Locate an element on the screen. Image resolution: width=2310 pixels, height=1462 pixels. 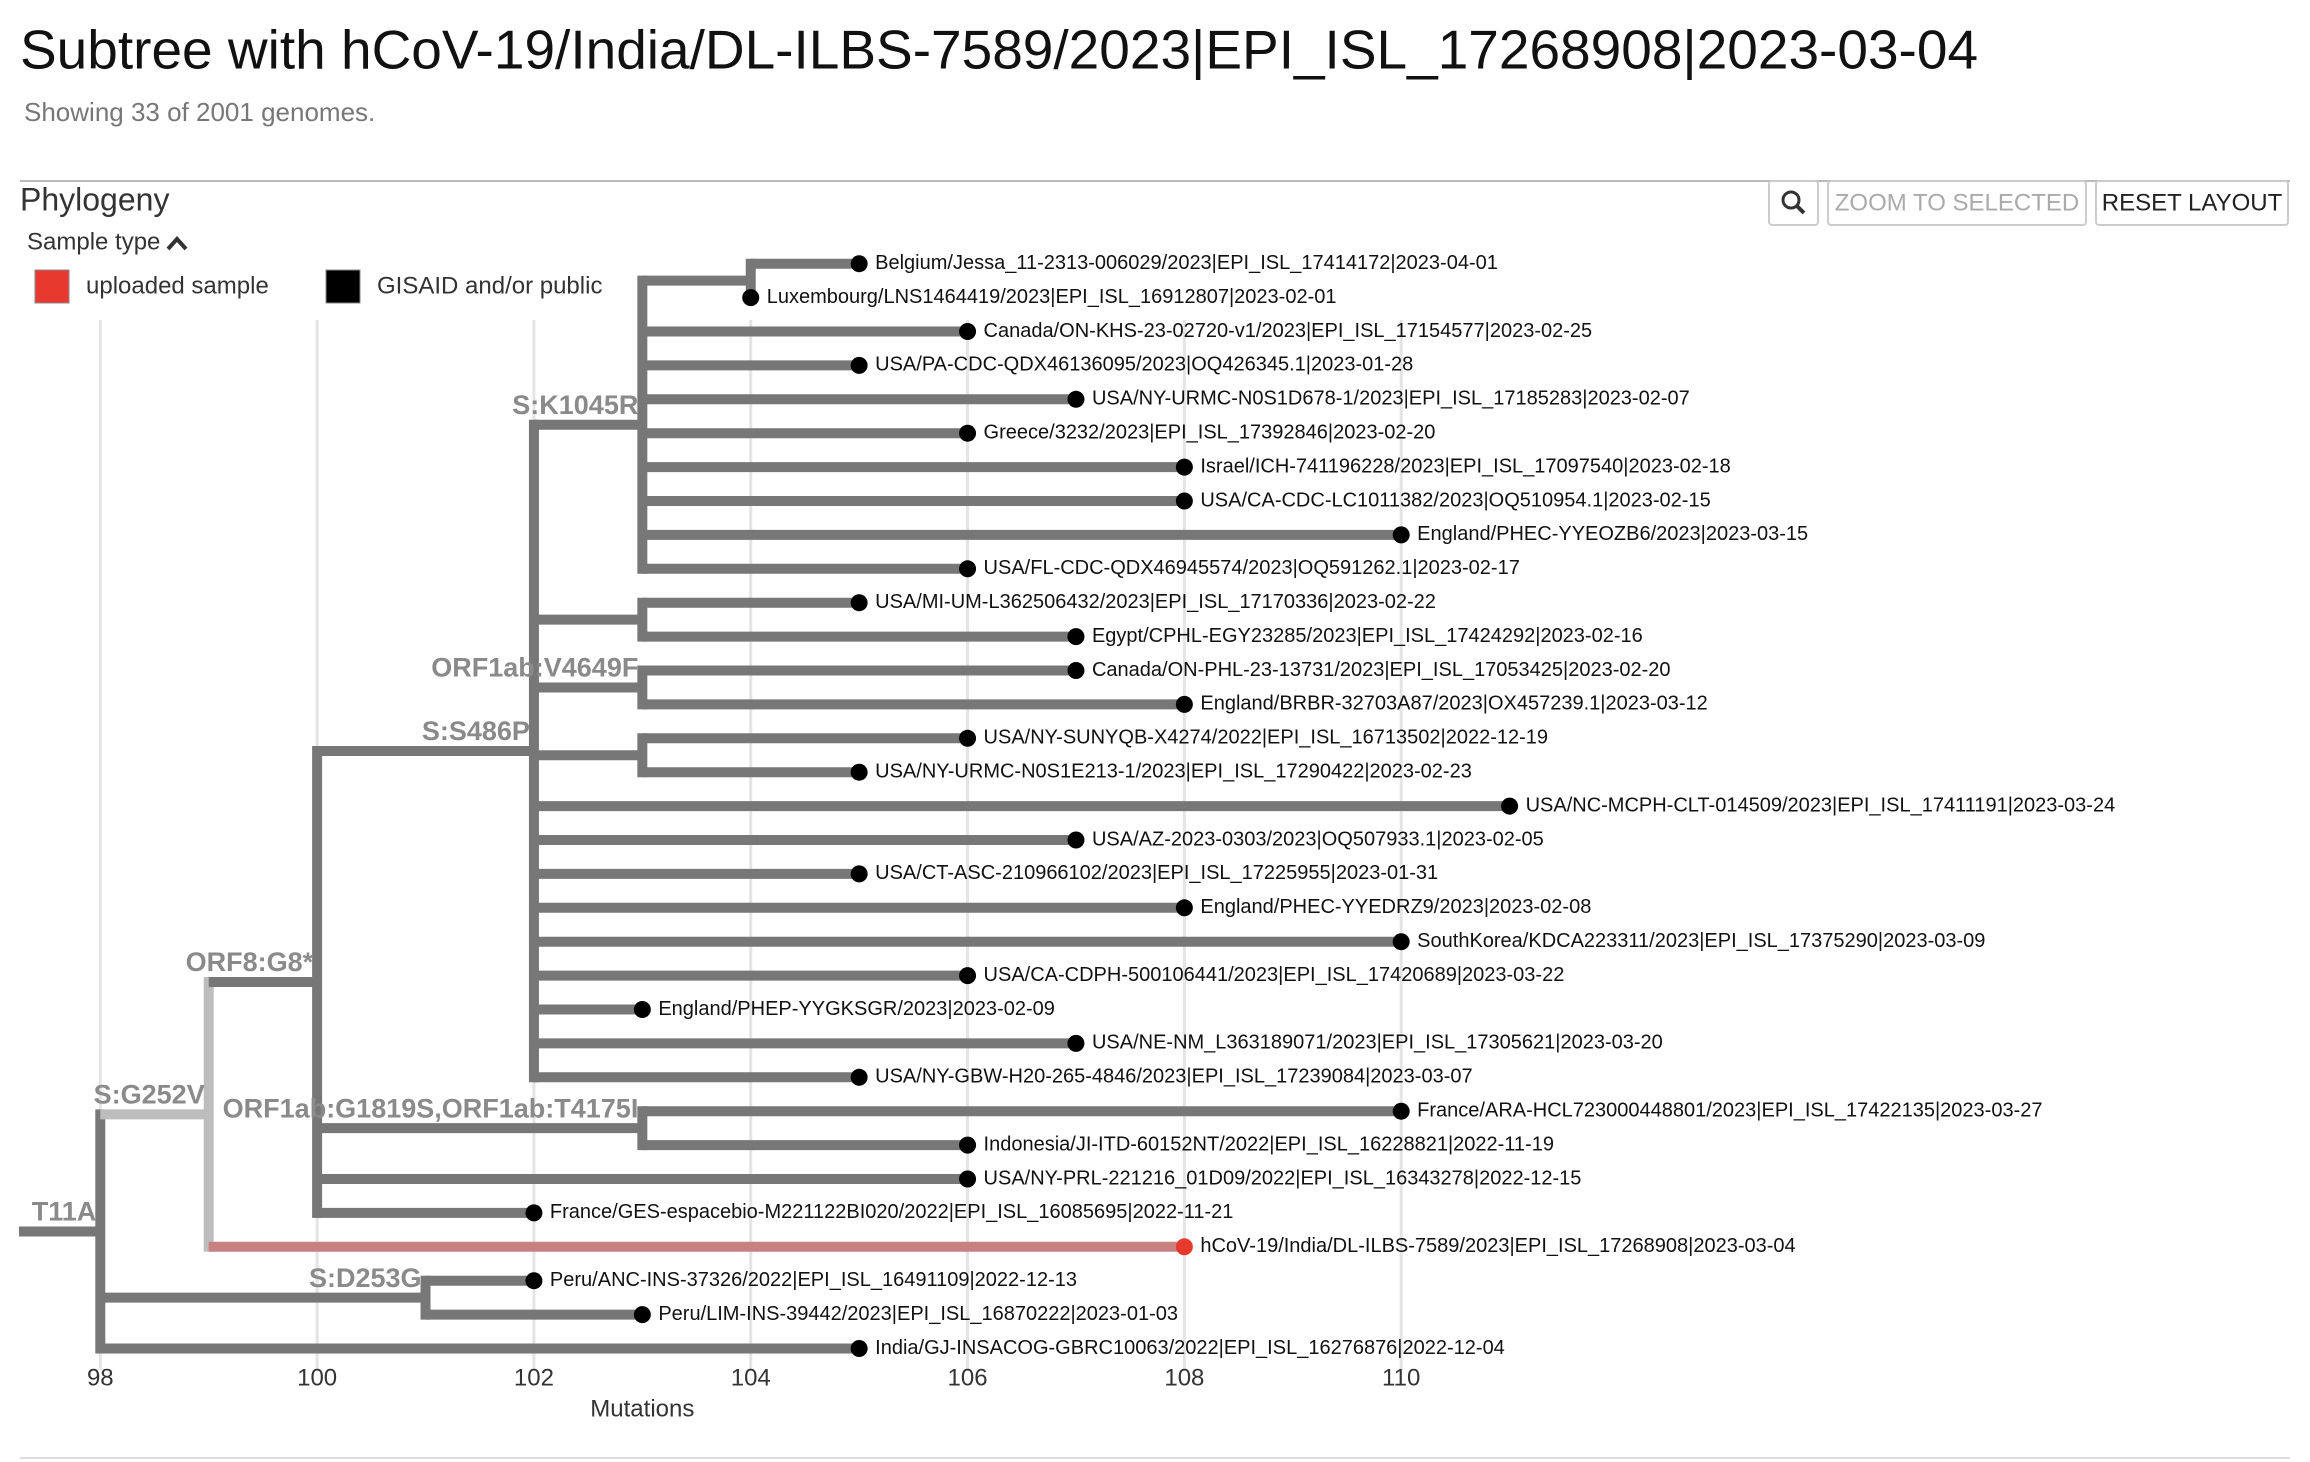
branch-label: ORF1ab:V4649F is located at coordinates (534, 668).